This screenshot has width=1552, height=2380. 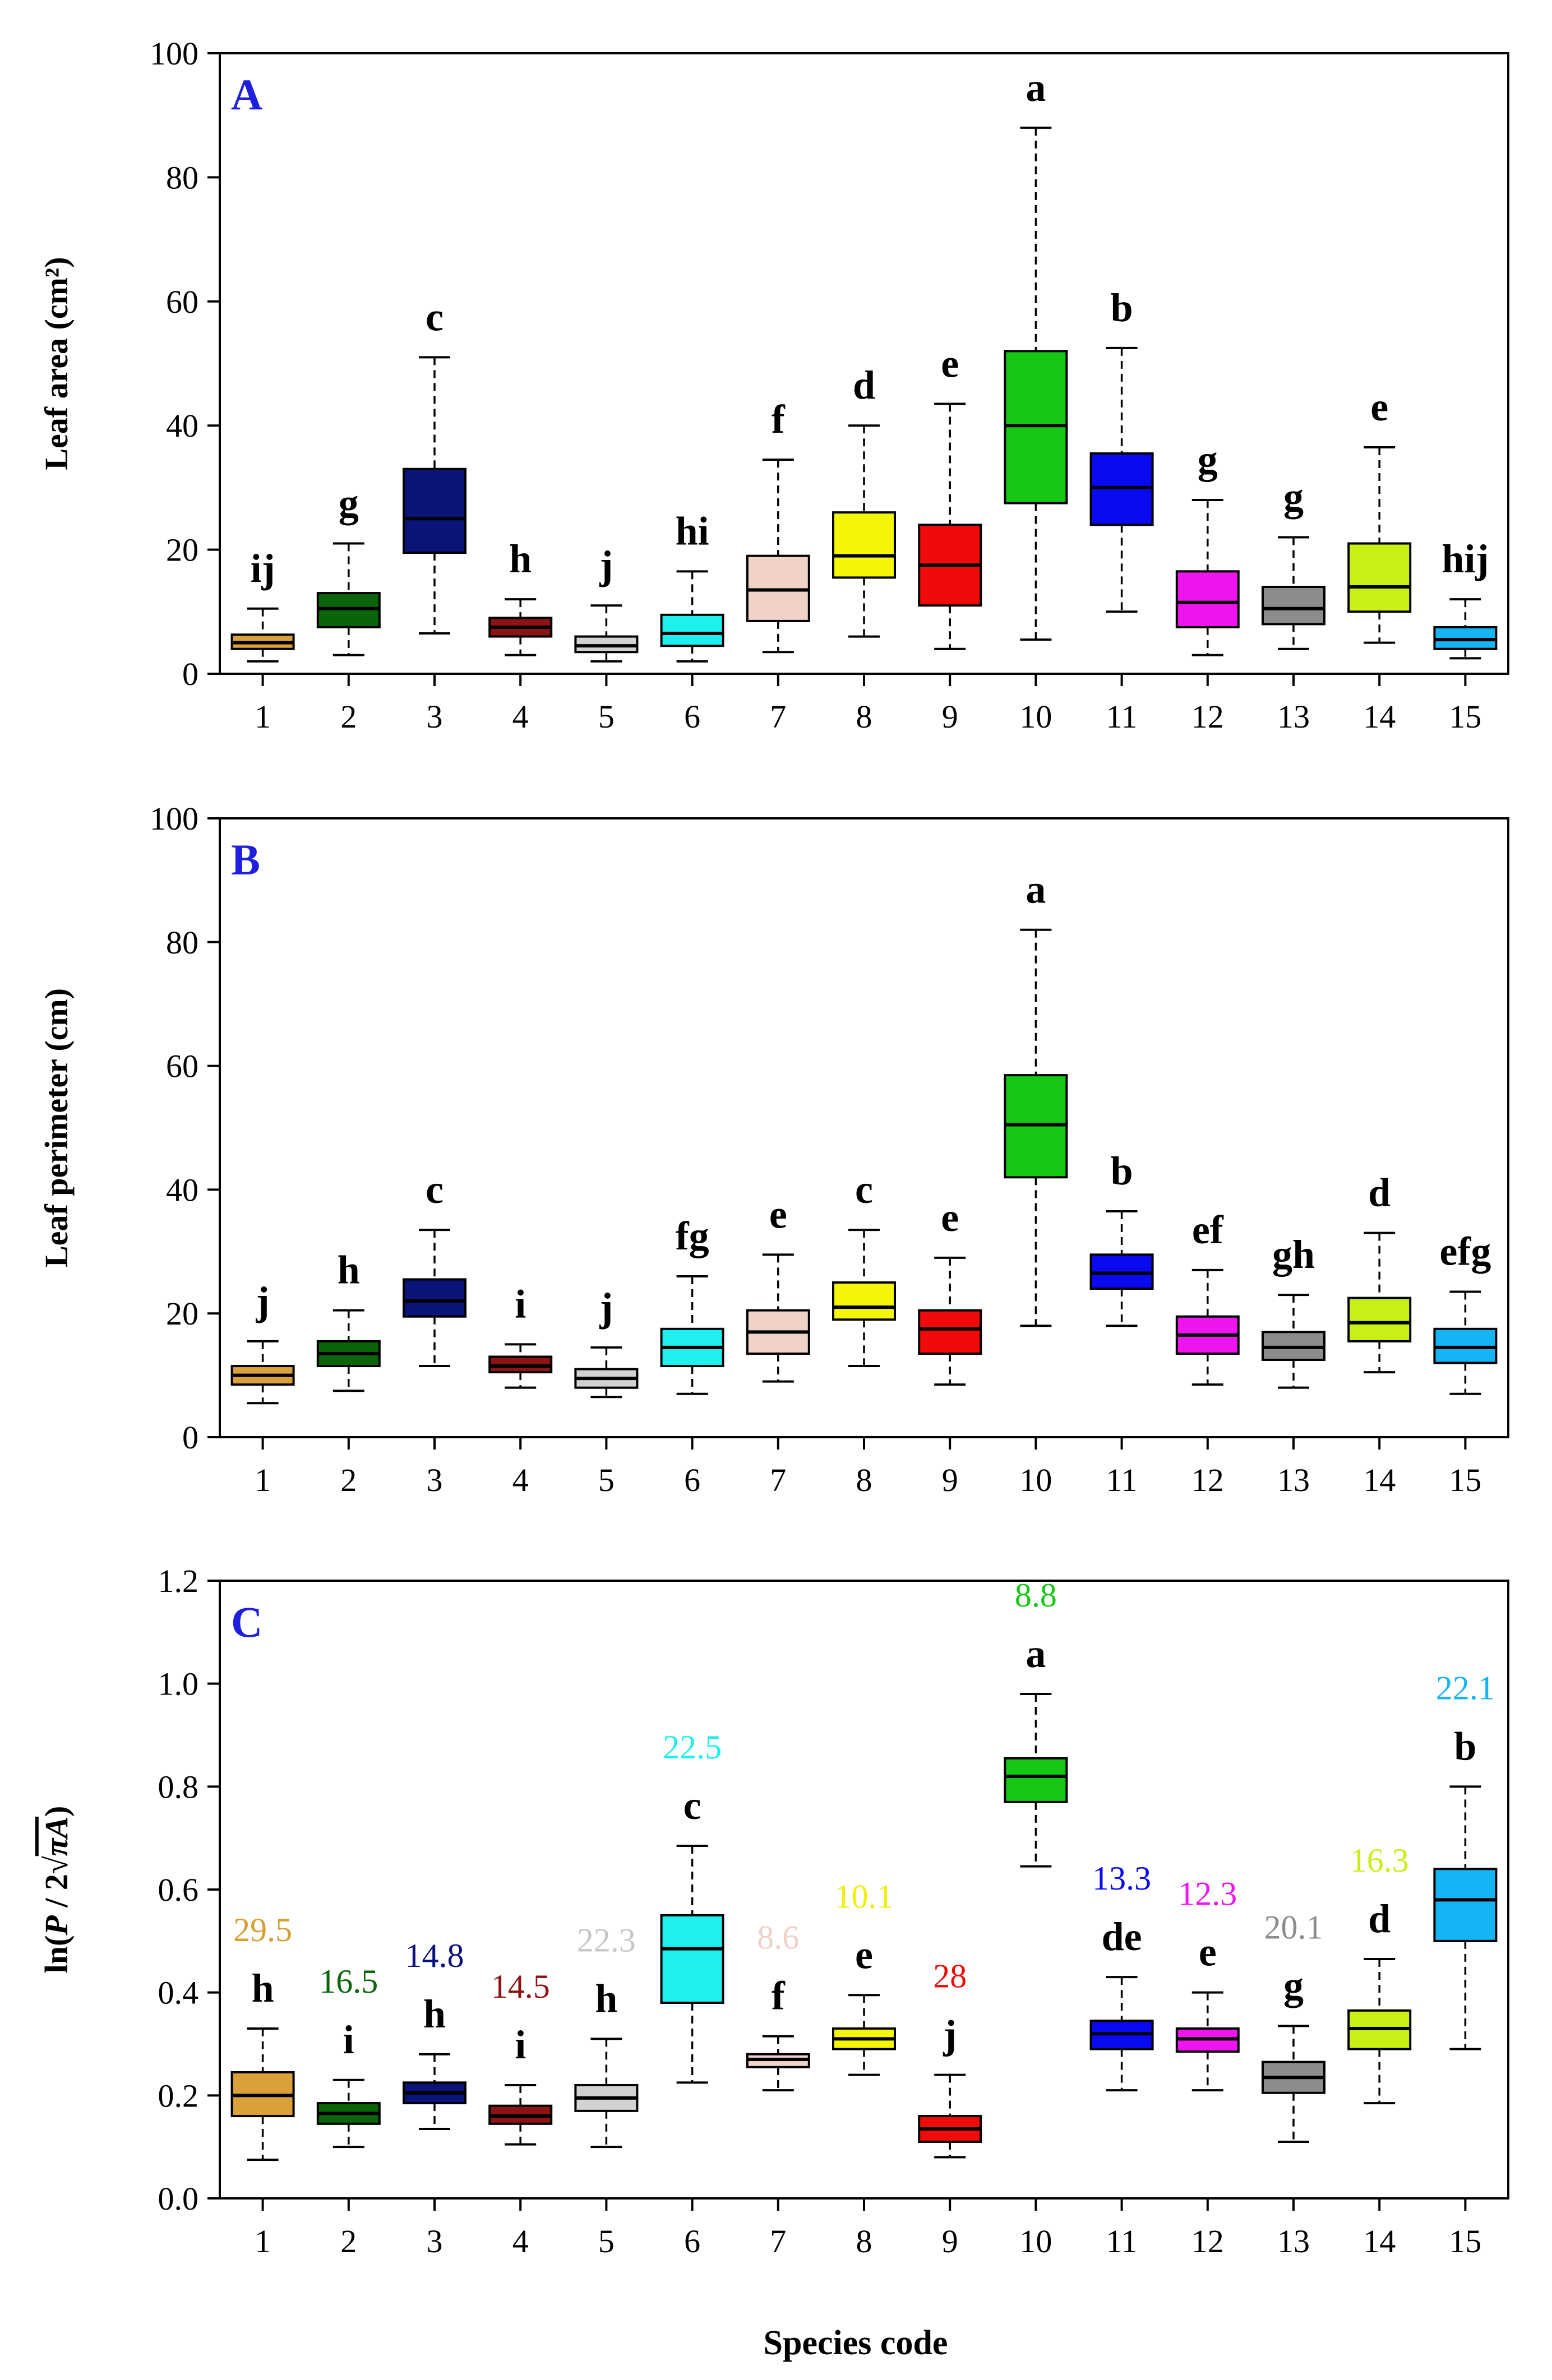 What do you see at coordinates (182, 1190) in the screenshot?
I see `y-tick-label: 40` at bounding box center [182, 1190].